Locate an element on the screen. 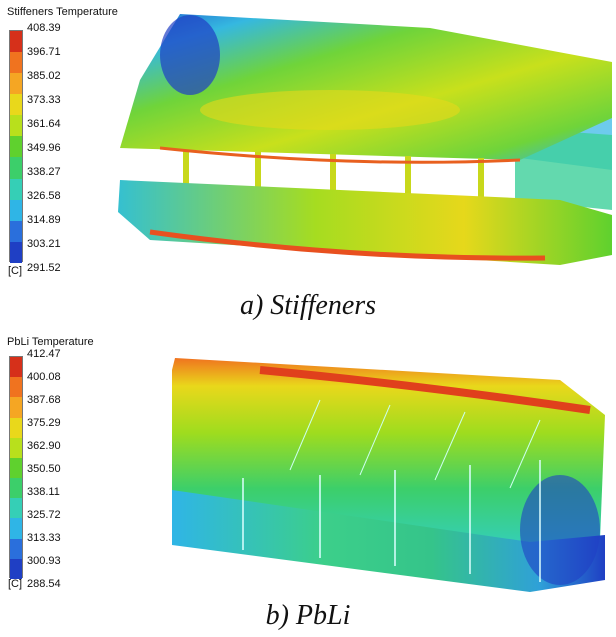  top-plate-hot-edge is located at coordinates (340, 155).